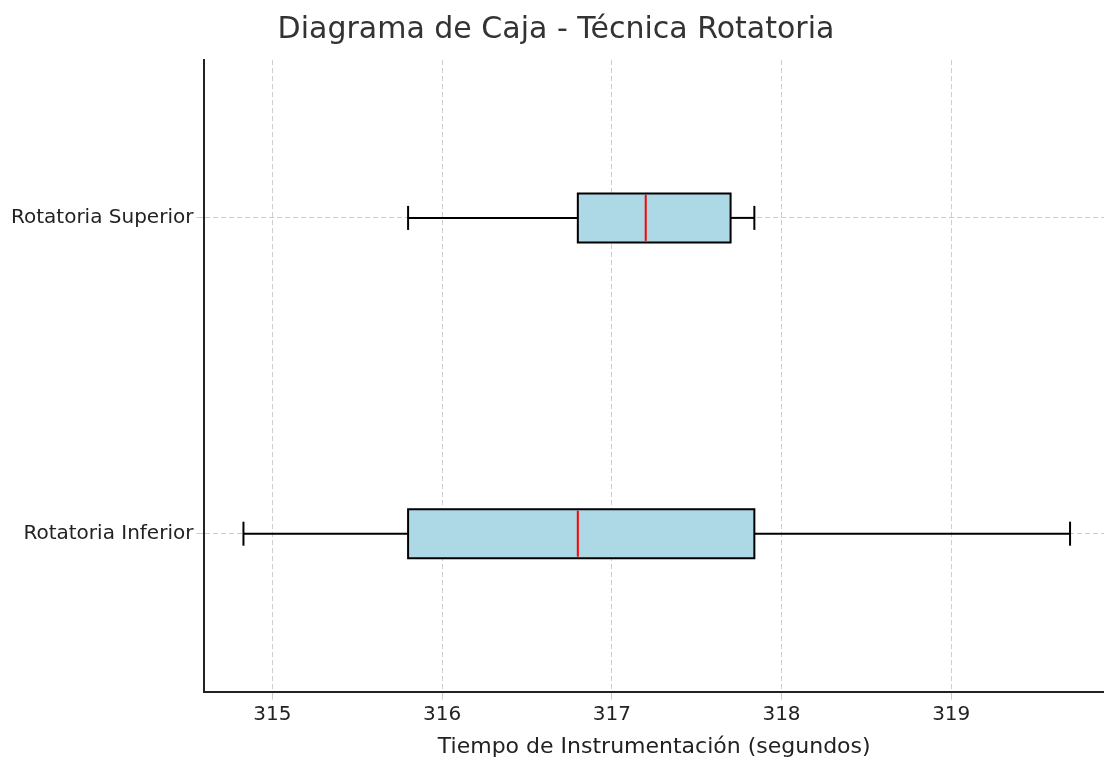  Describe the element at coordinates (611, 712) in the screenshot. I see `x-tick-label: 317` at that location.